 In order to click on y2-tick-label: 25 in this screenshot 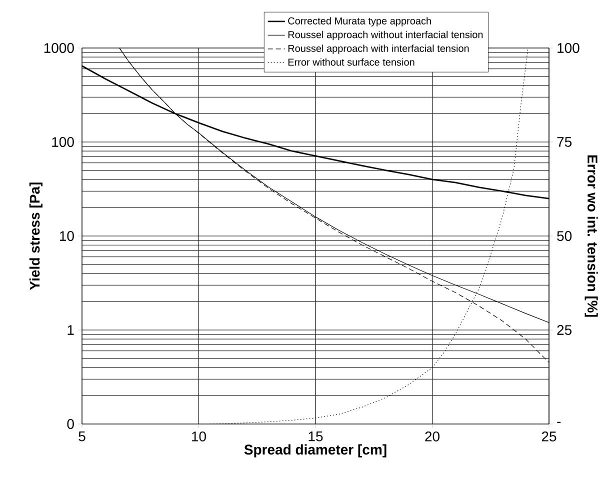, I will do `click(564, 330)`.